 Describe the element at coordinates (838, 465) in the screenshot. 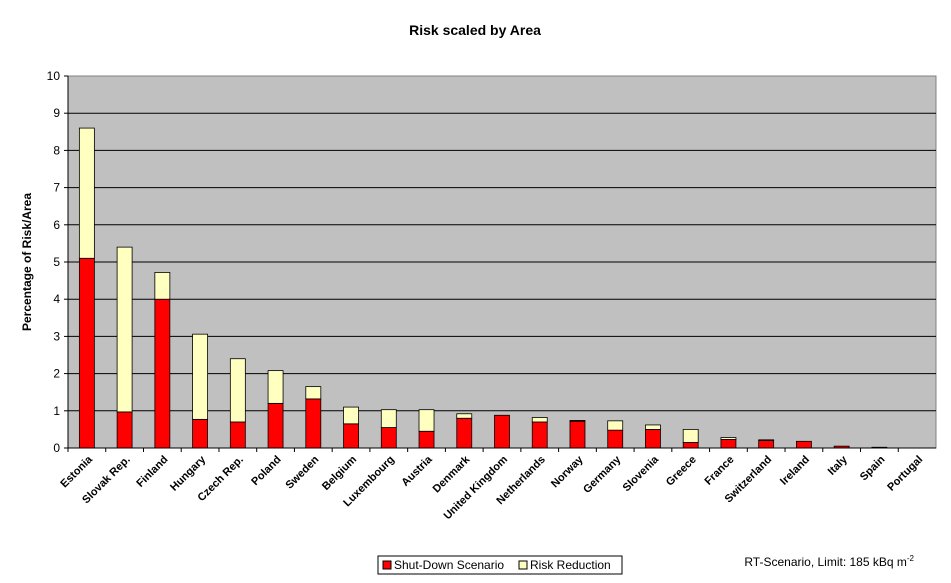

I see `x-tick-label: Italy` at that location.